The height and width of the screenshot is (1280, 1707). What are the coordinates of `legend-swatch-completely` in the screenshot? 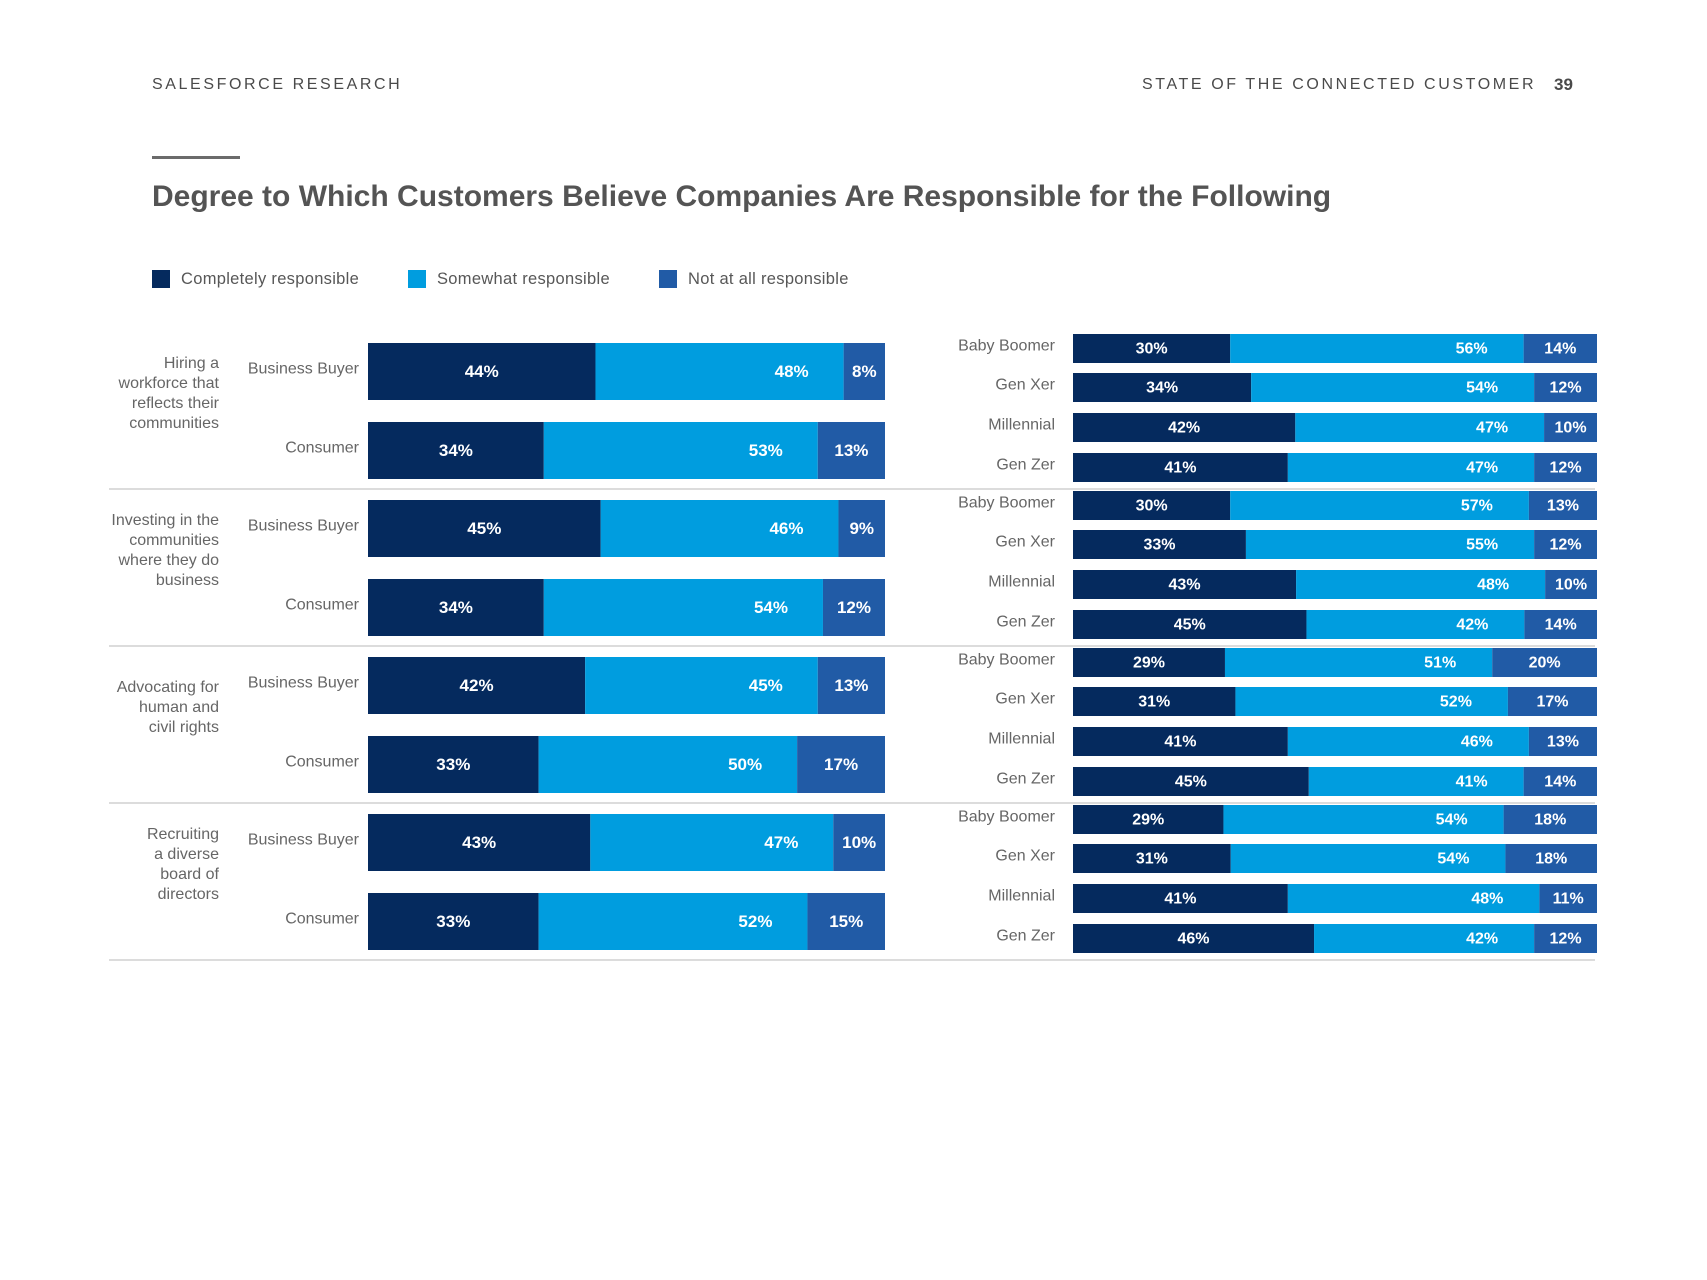 It's located at (161, 279).